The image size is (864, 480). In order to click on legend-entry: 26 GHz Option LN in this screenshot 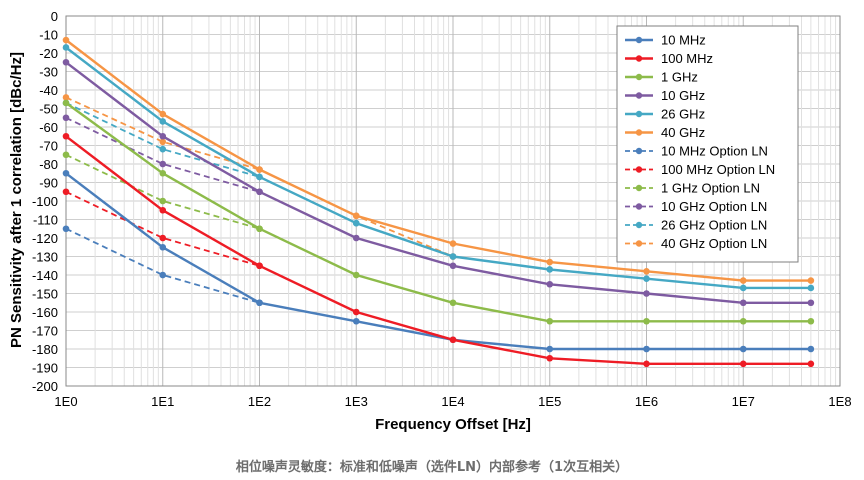, I will do `click(714, 225)`.